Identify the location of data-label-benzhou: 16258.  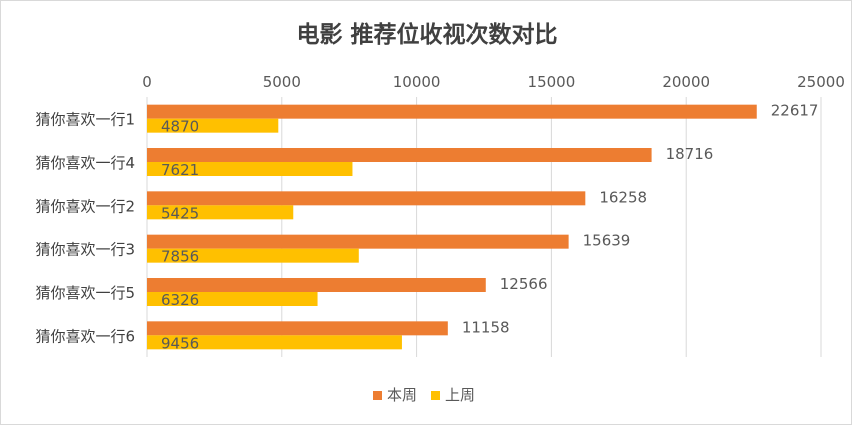
(623, 197).